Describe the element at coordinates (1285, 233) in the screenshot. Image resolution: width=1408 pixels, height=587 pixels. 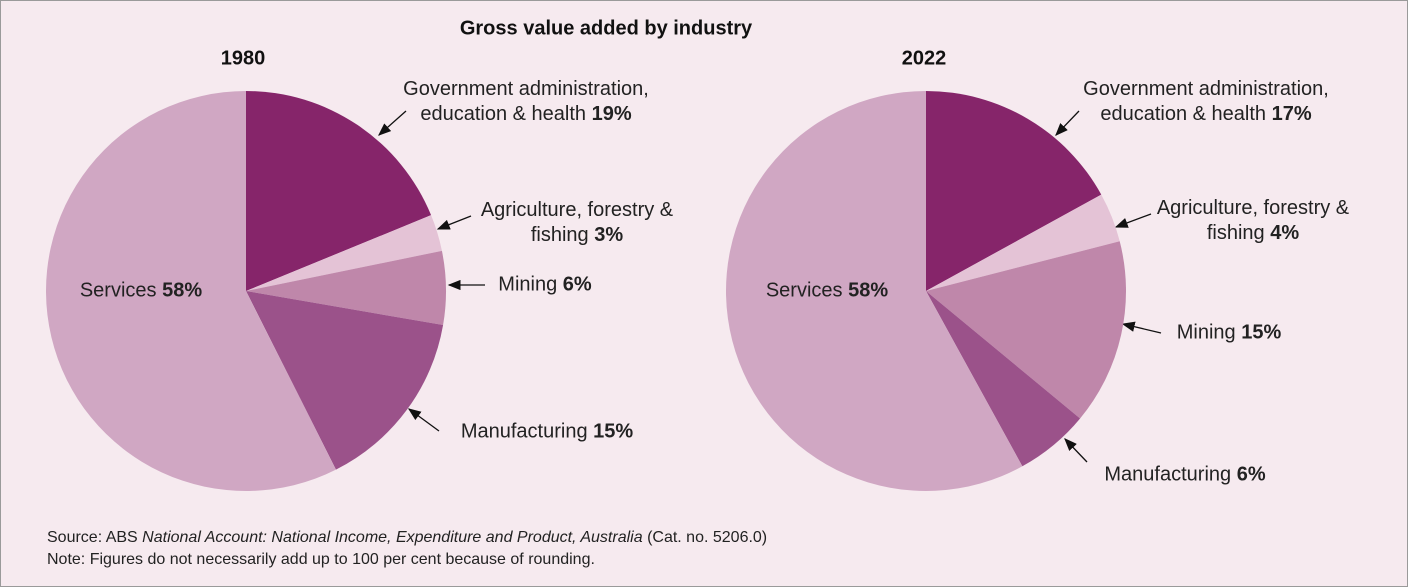
I see `value-label: 4%` at that location.